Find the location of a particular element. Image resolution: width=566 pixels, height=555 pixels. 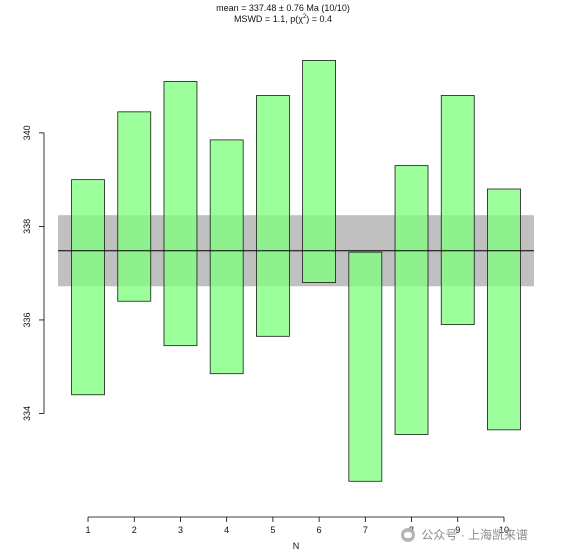

x-tick-label-5: 5 is located at coordinates (272, 530).